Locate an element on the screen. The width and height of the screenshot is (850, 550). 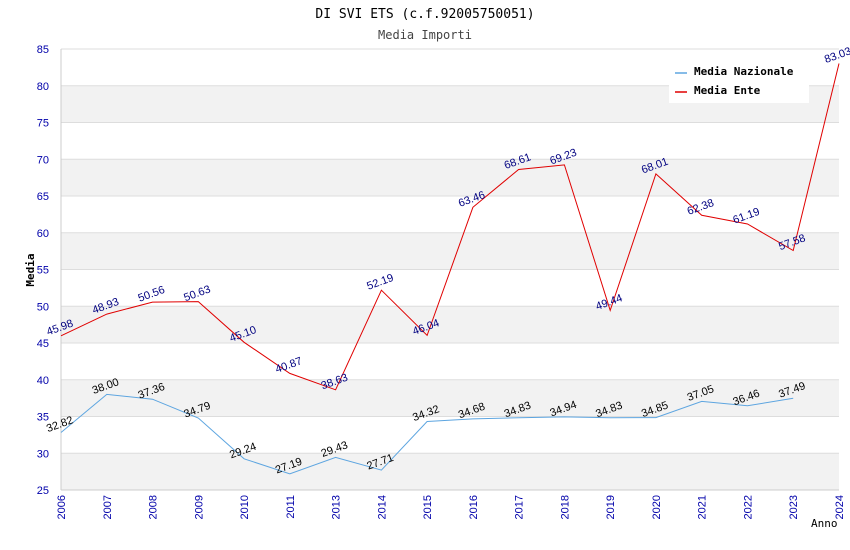
legend-box is located at coordinates (739, 81).